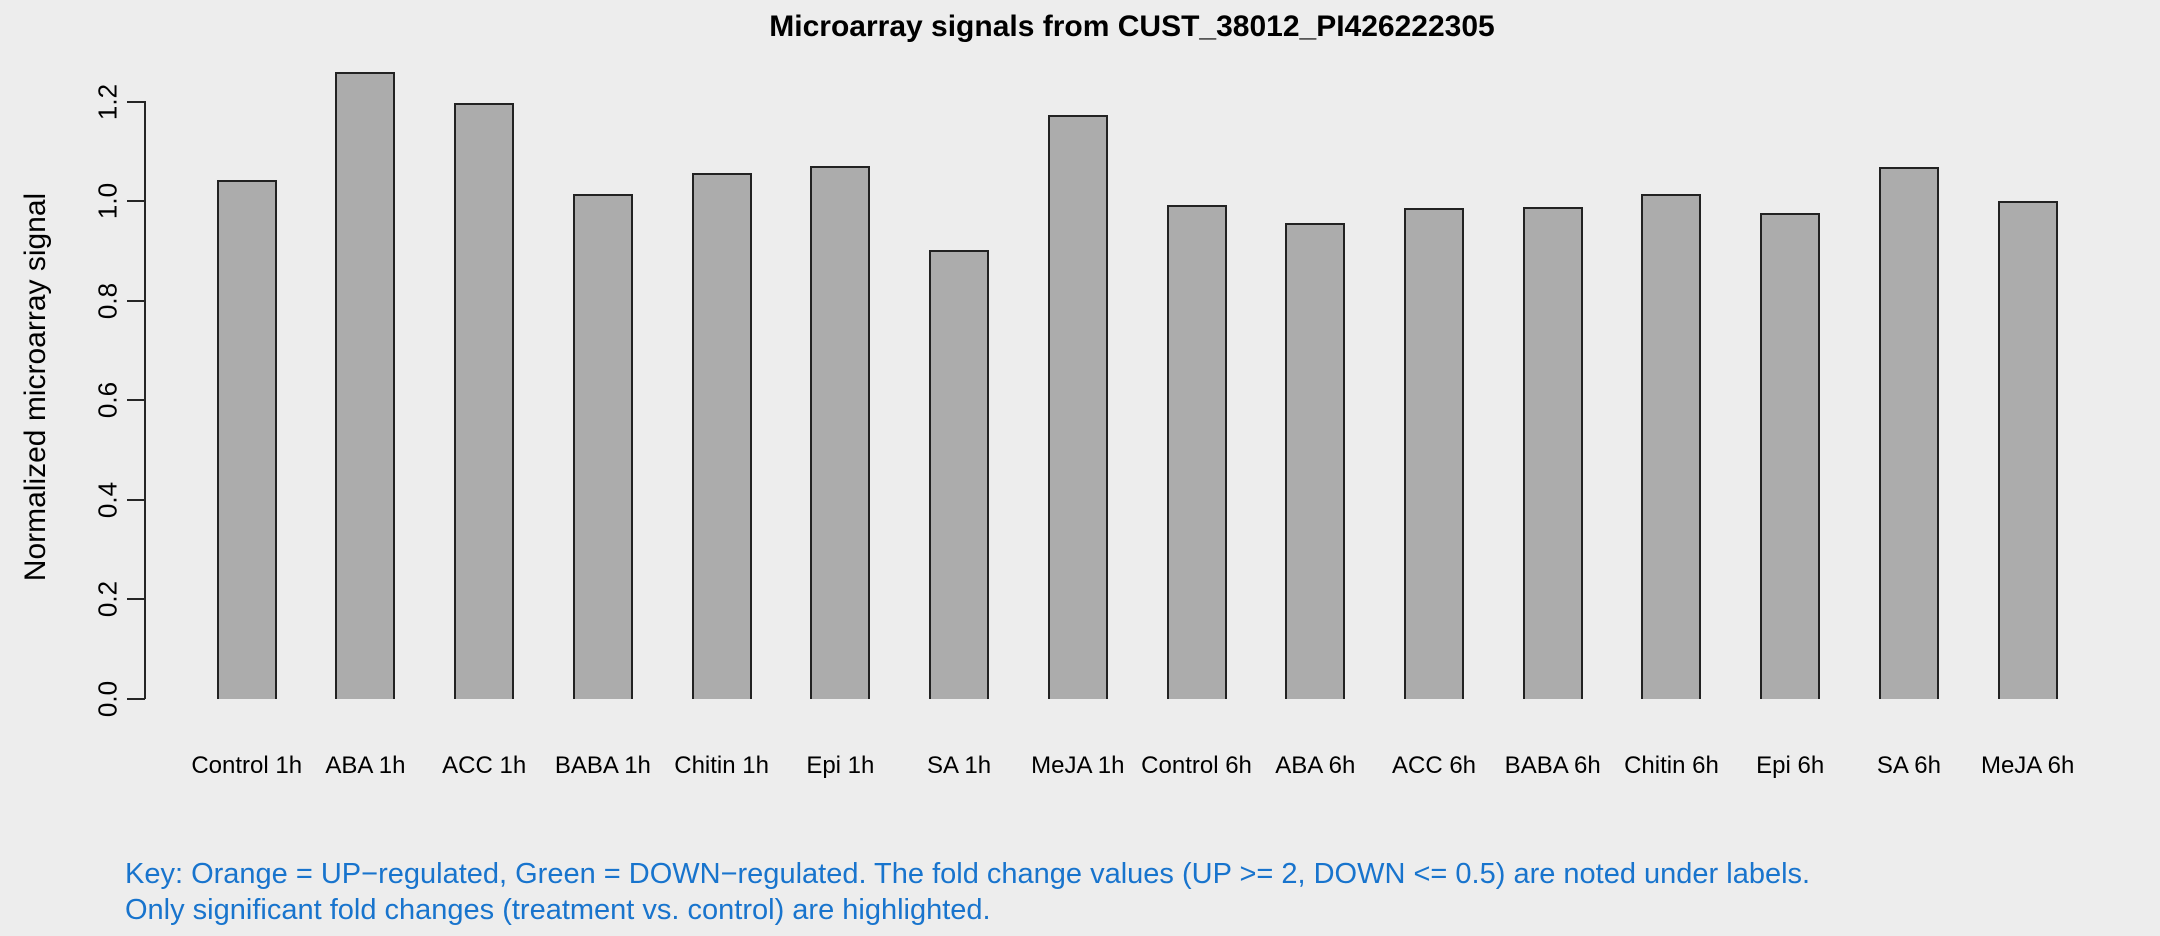  What do you see at coordinates (1078, 765) in the screenshot?
I see `x-tick-label: MeJA 1h` at bounding box center [1078, 765].